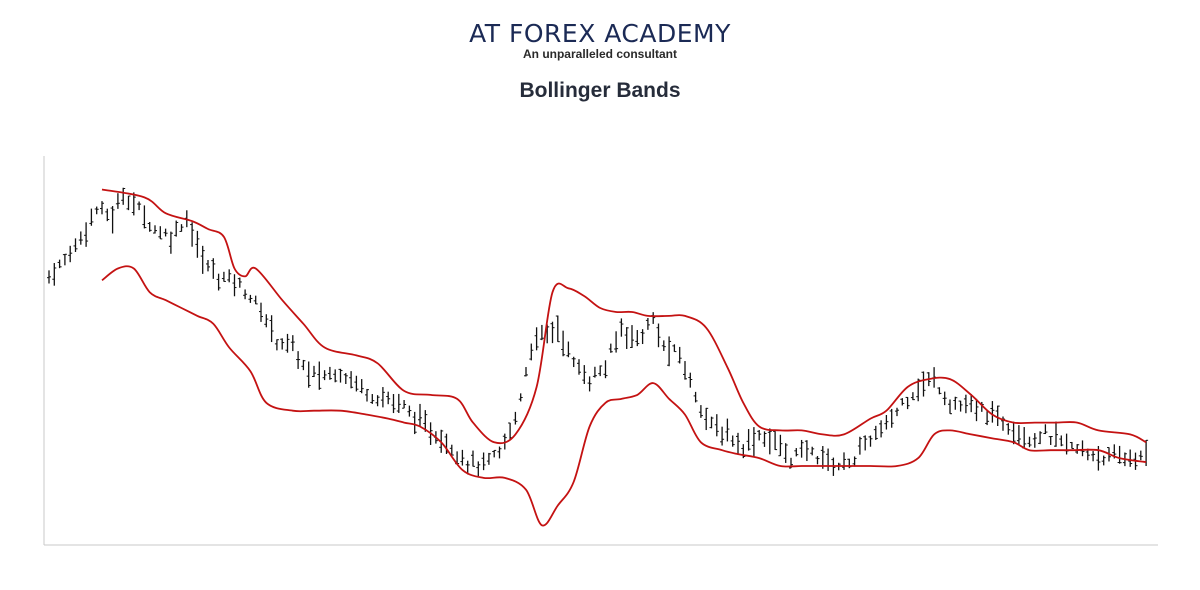 This screenshot has height=590, width=1200. I want to click on brand-logo-text: AT FOREX ACADEMY, so click(600, 33).